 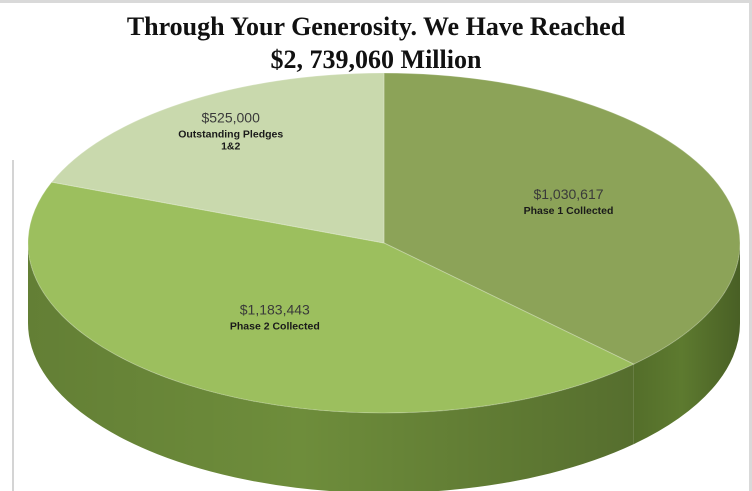 What do you see at coordinates (13, 325) in the screenshot?
I see `left-divider` at bounding box center [13, 325].